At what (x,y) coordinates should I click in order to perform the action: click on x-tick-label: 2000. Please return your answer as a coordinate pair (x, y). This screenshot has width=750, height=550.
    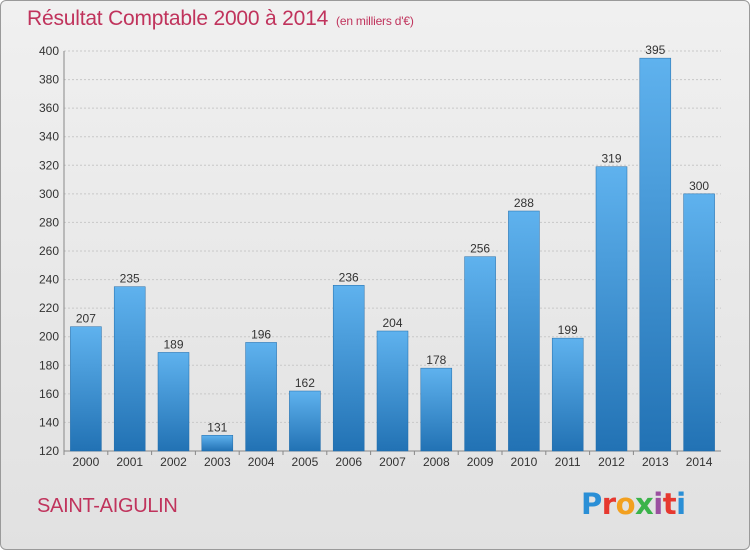
    Looking at the image, I should click on (86, 462).